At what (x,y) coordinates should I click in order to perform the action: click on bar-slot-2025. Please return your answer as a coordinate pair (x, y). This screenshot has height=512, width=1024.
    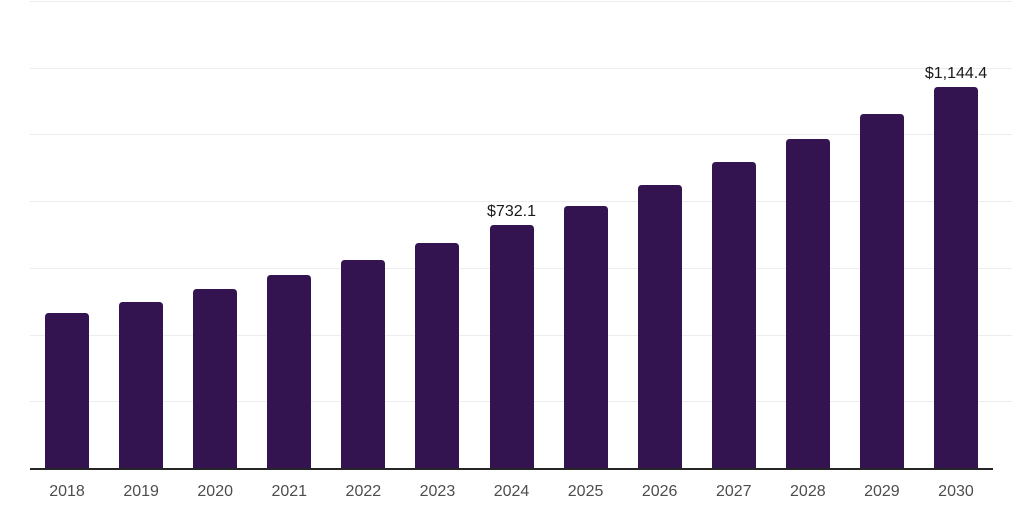
    Looking at the image, I should click on (586, 235).